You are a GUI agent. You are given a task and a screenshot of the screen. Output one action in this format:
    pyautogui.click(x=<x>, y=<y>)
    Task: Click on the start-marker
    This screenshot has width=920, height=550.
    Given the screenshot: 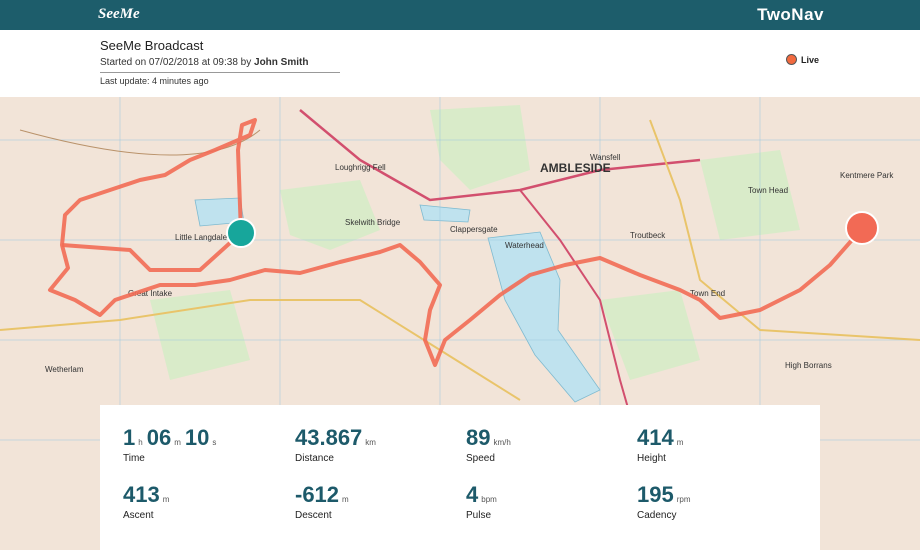 What is the action you would take?
    pyautogui.click(x=241, y=233)
    